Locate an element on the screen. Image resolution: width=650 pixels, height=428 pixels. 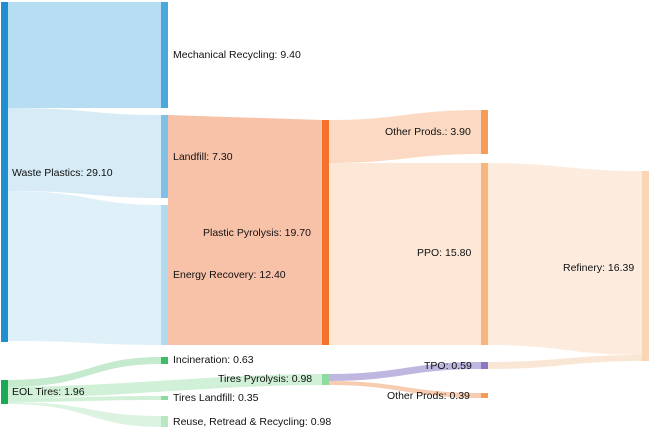
label-ppo: PPO: 15.80 is located at coordinates (444, 253).